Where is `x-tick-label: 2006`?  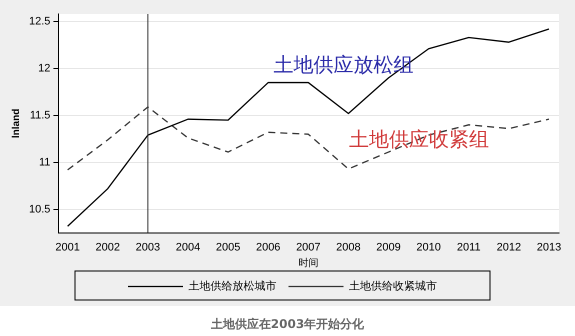 x-tick-label: 2006 is located at coordinates (268, 247).